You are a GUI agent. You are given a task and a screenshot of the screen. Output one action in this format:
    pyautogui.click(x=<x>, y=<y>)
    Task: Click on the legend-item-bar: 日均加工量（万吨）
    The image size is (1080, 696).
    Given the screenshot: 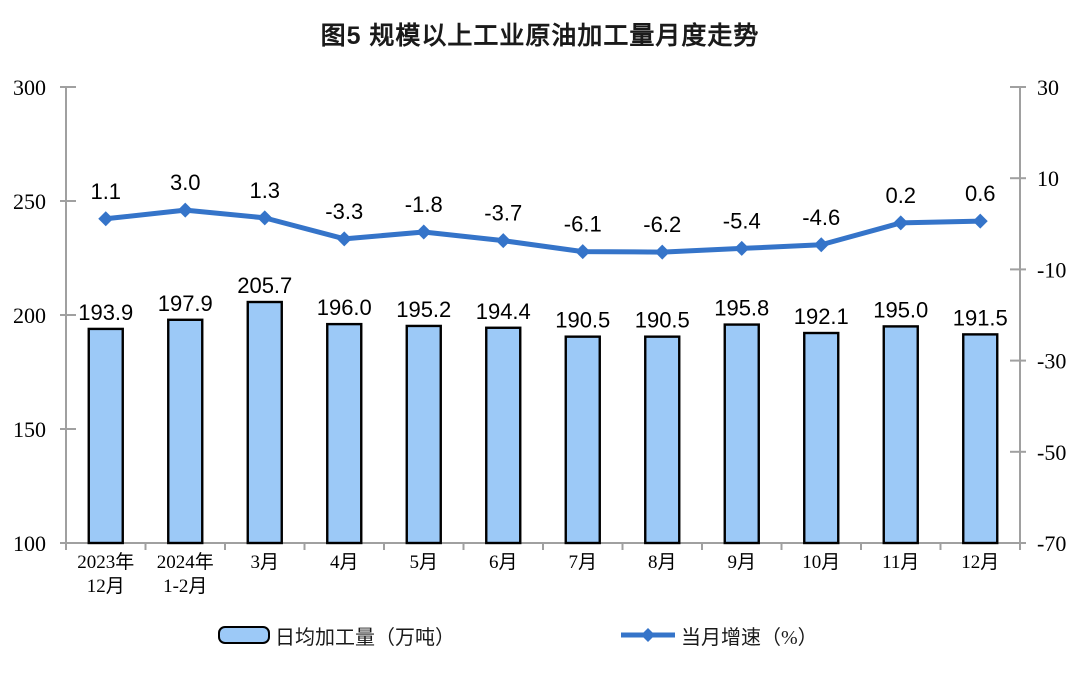 What is the action you would take?
    pyautogui.click(x=336, y=637)
    